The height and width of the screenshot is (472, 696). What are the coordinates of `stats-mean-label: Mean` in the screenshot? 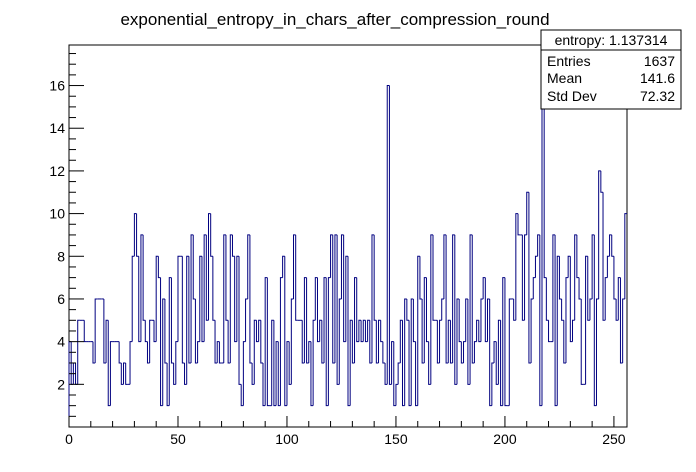 It's located at (564, 78).